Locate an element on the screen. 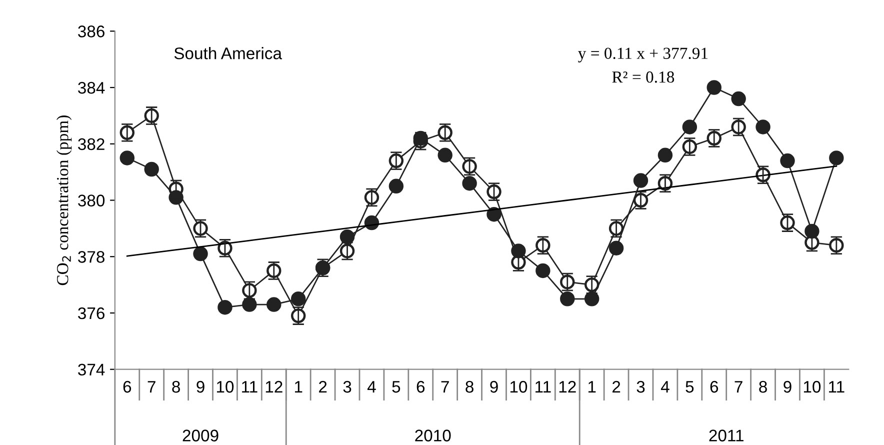  y-tick-label: 376 is located at coordinates (91, 313).